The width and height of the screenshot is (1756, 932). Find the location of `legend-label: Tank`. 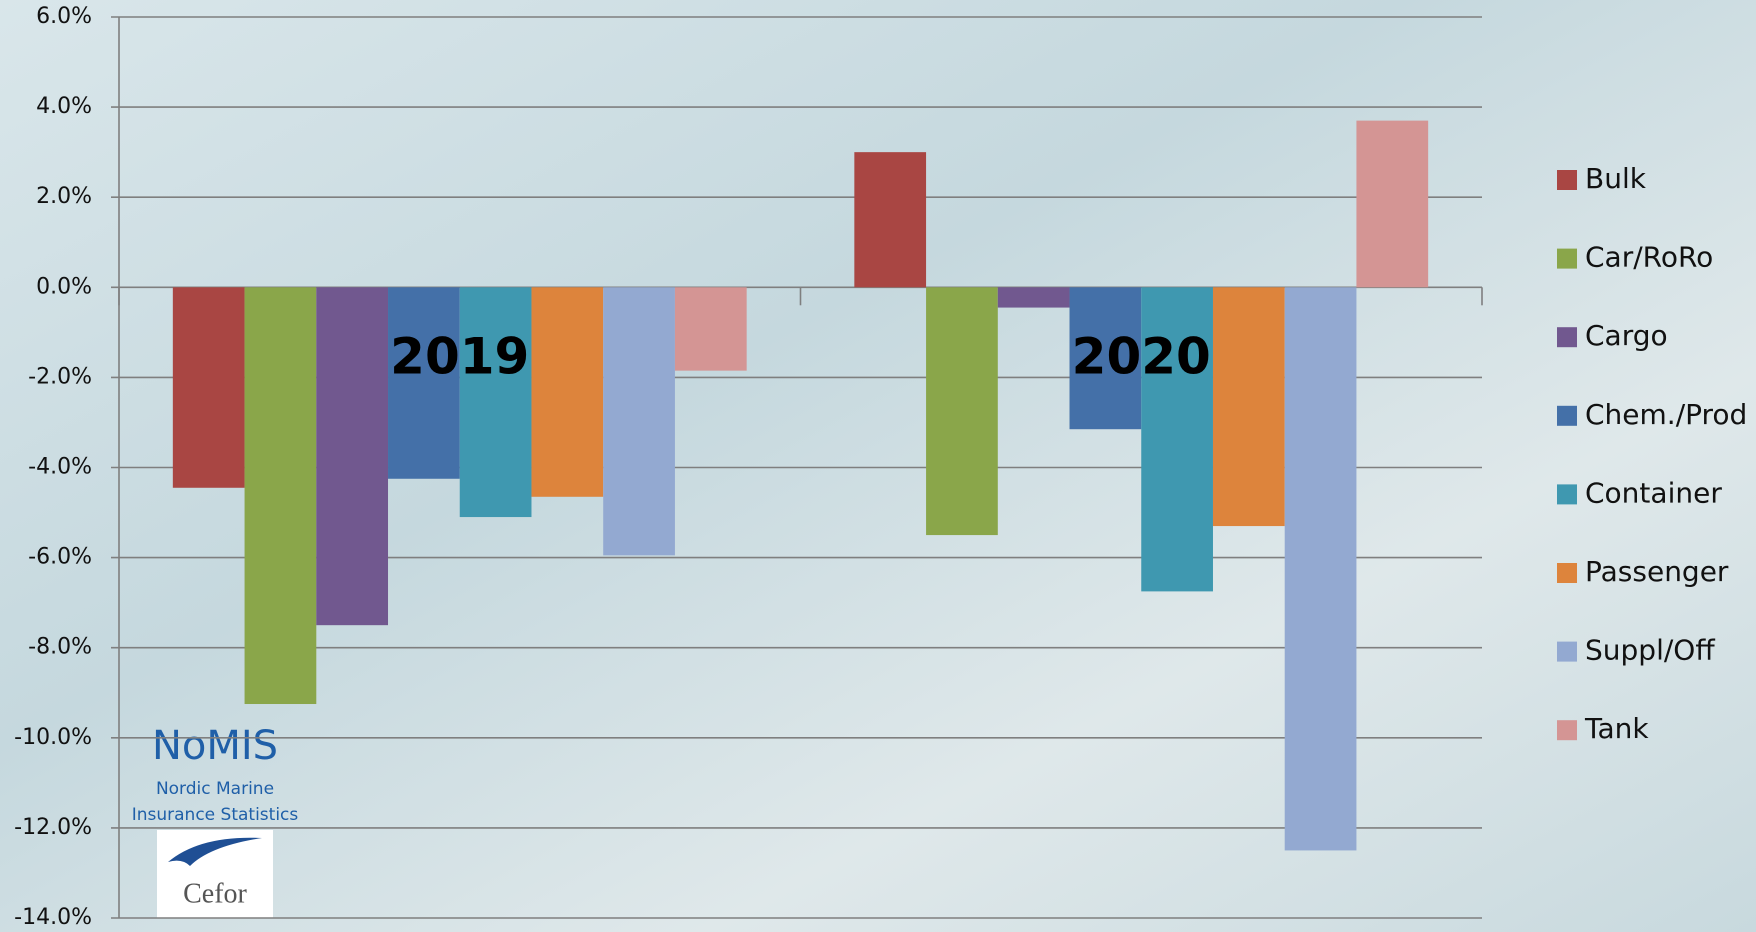

legend-label: Tank is located at coordinates (1616, 728).